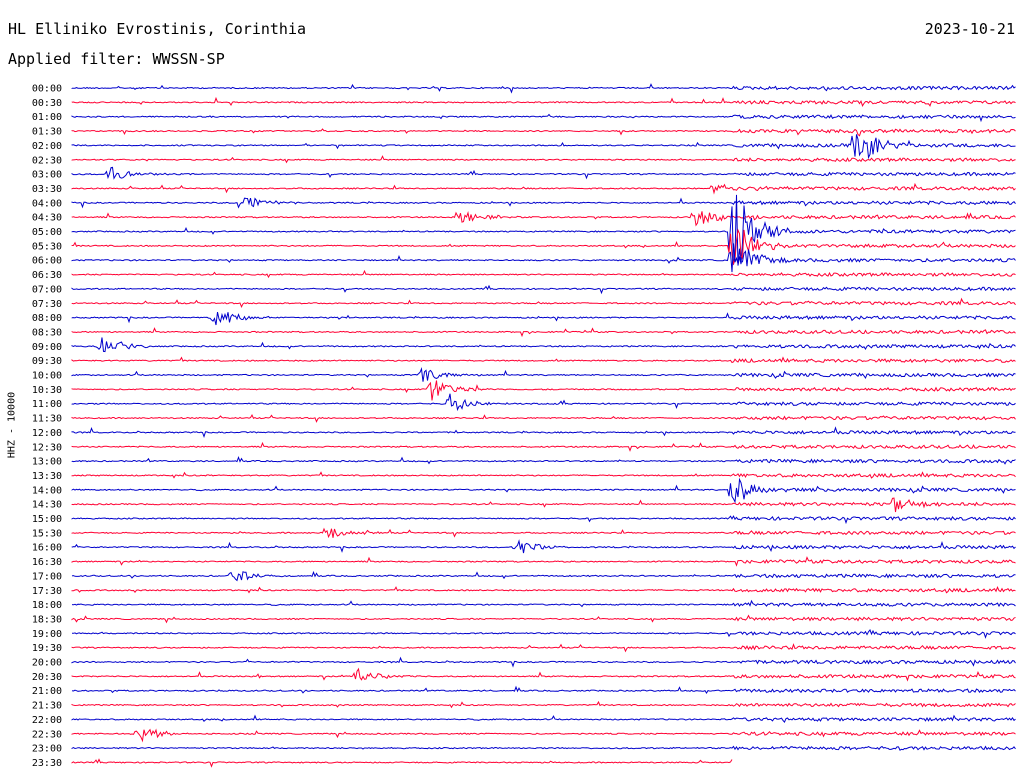 The width and height of the screenshot is (1024, 780). I want to click on record-date: 2023-10-21, so click(969, 29).